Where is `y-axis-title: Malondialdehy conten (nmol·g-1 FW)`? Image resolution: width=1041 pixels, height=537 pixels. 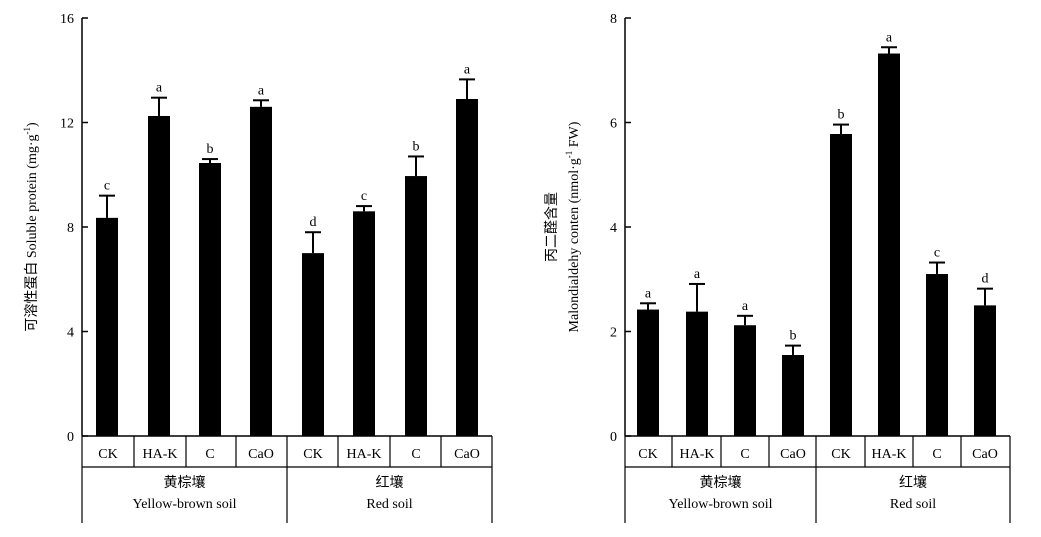
y-axis-title: Malondialdehy conten (nmol·g-1 FW) is located at coordinates (573, 226).